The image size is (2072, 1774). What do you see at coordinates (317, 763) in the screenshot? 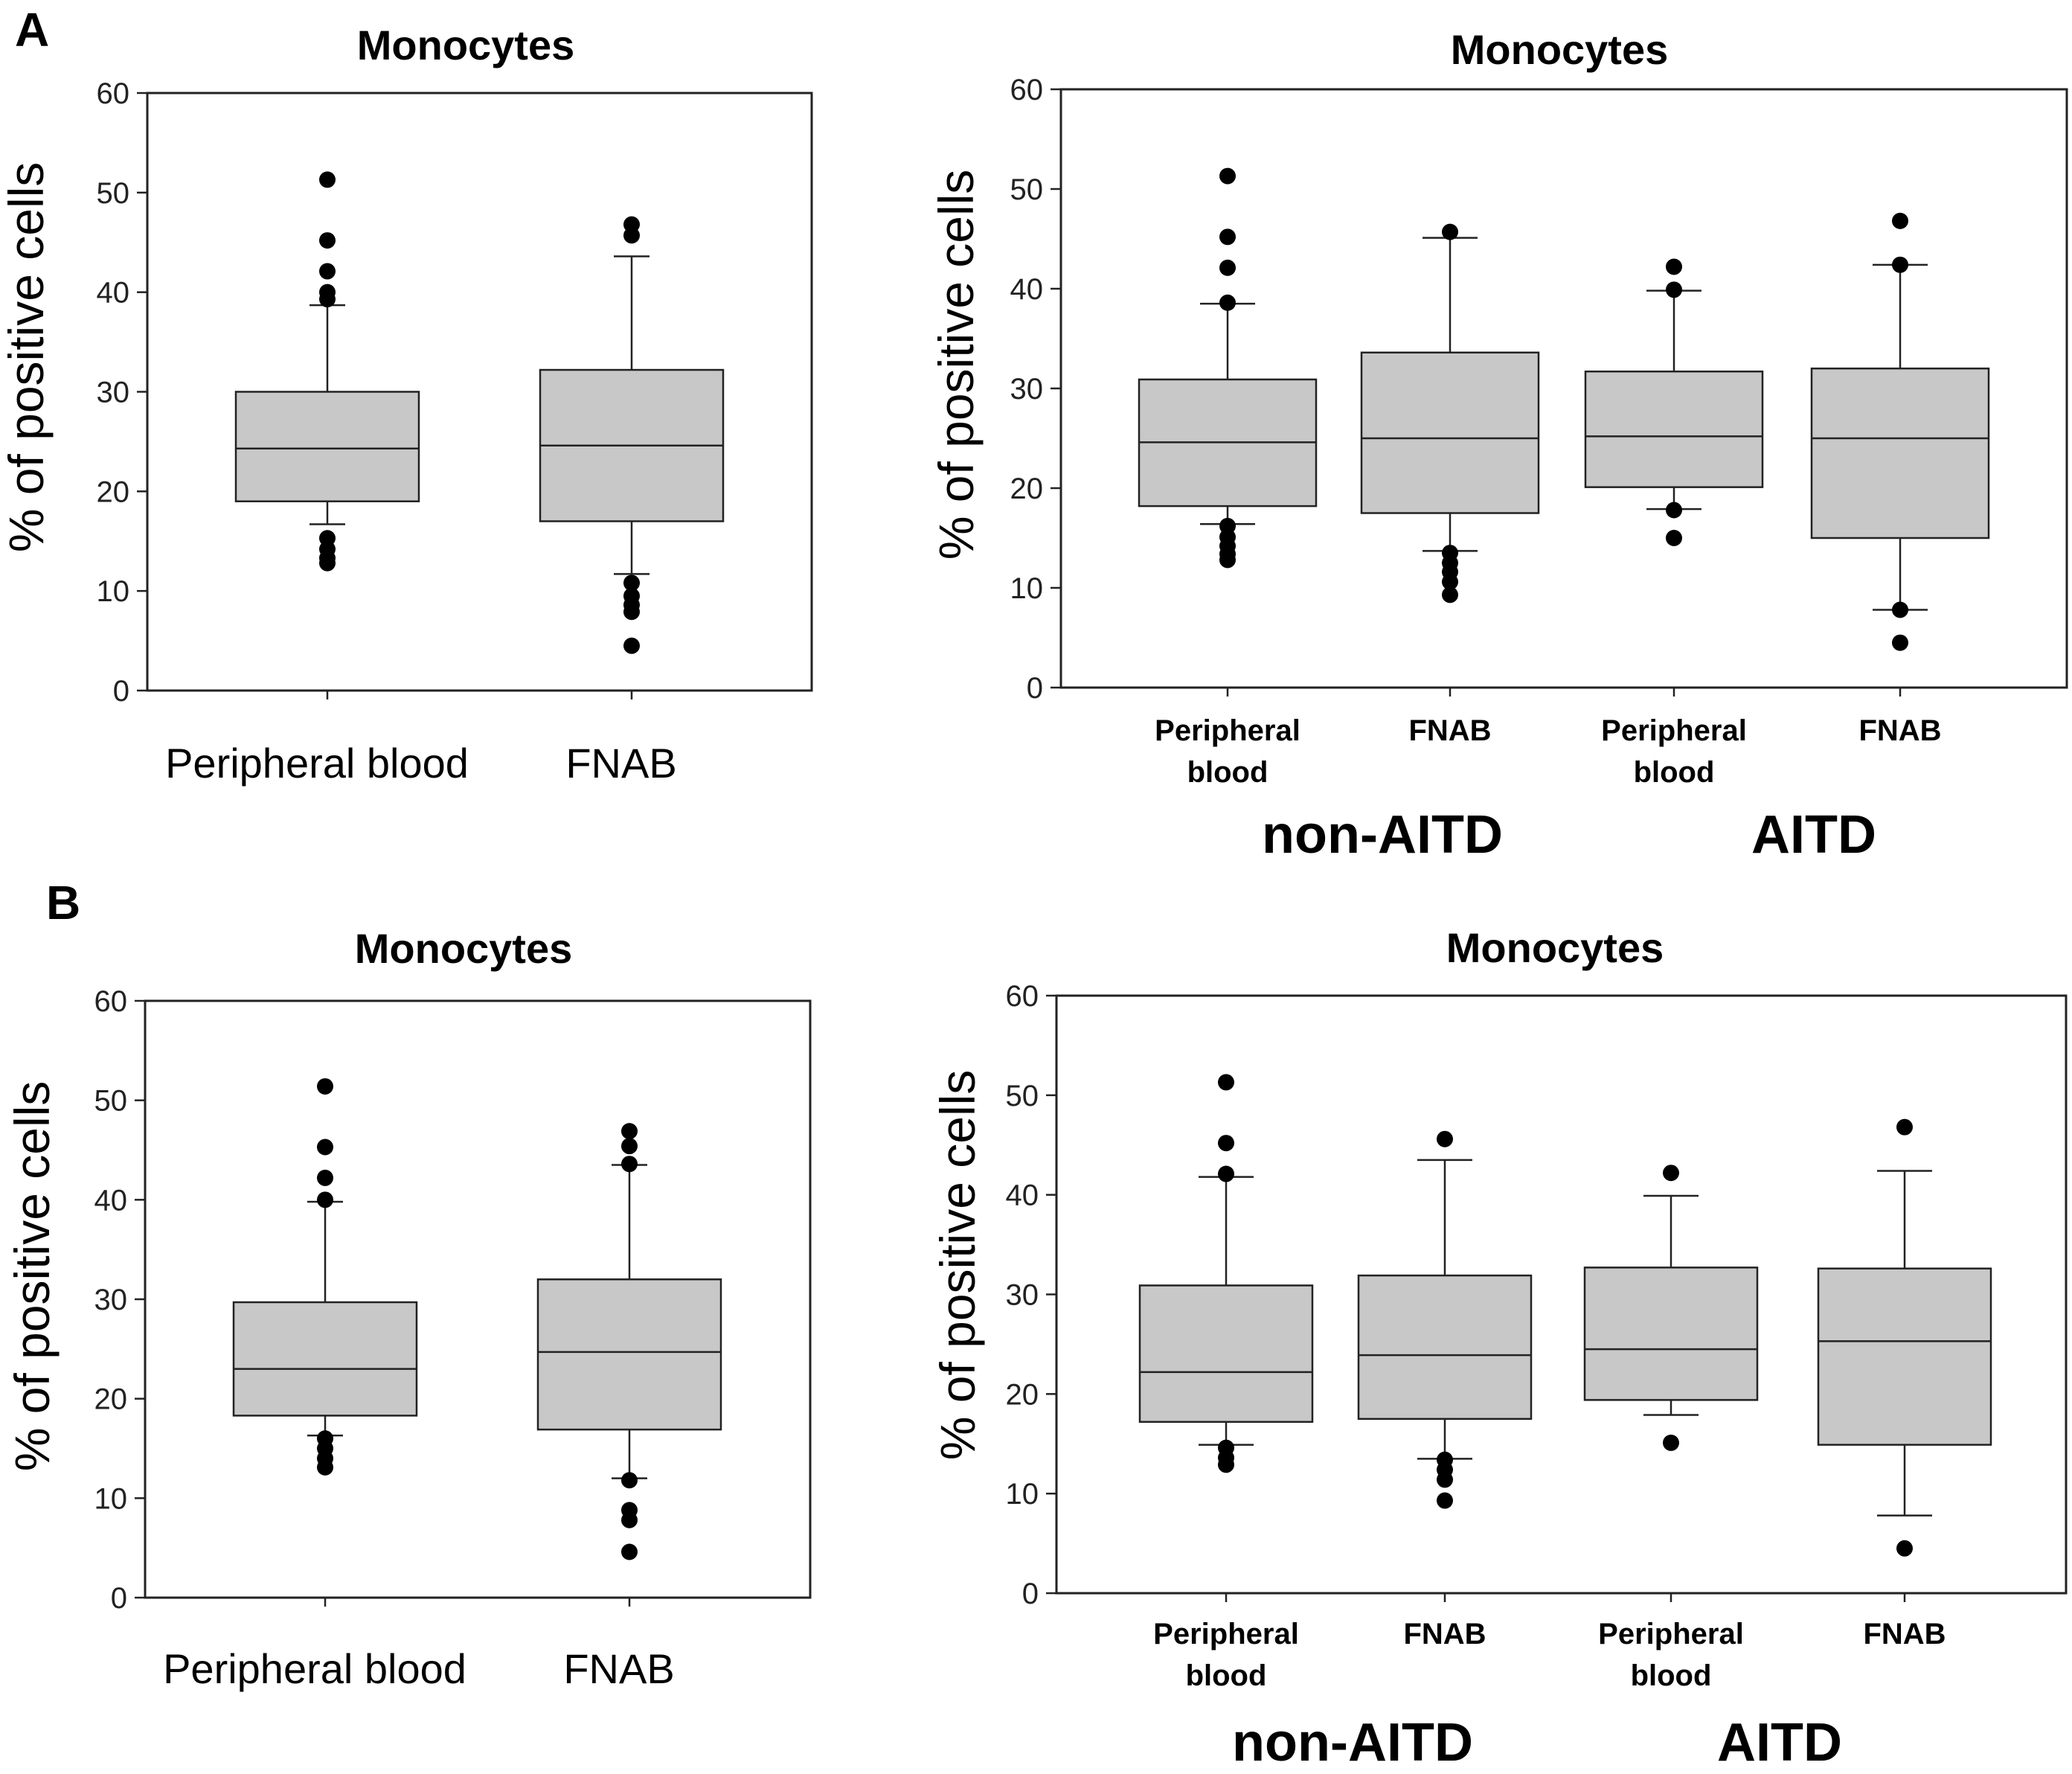
I see `x-category-label: Peripheral blood` at bounding box center [317, 763].